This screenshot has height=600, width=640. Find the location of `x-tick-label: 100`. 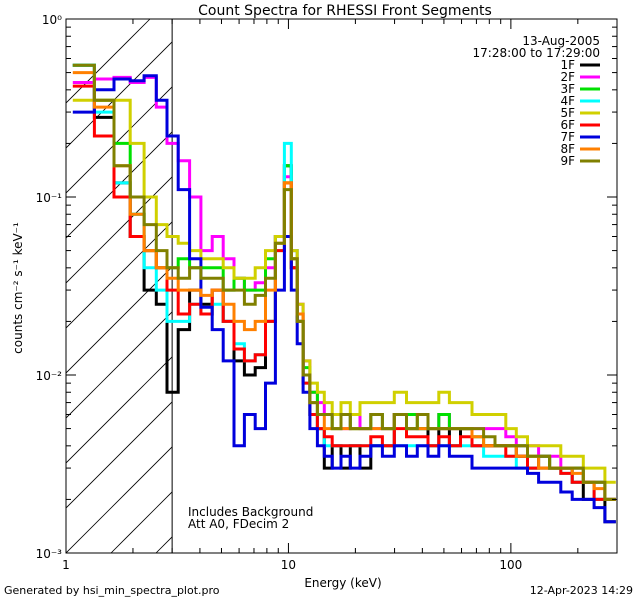

x-tick-label: 100 is located at coordinates (510, 565).